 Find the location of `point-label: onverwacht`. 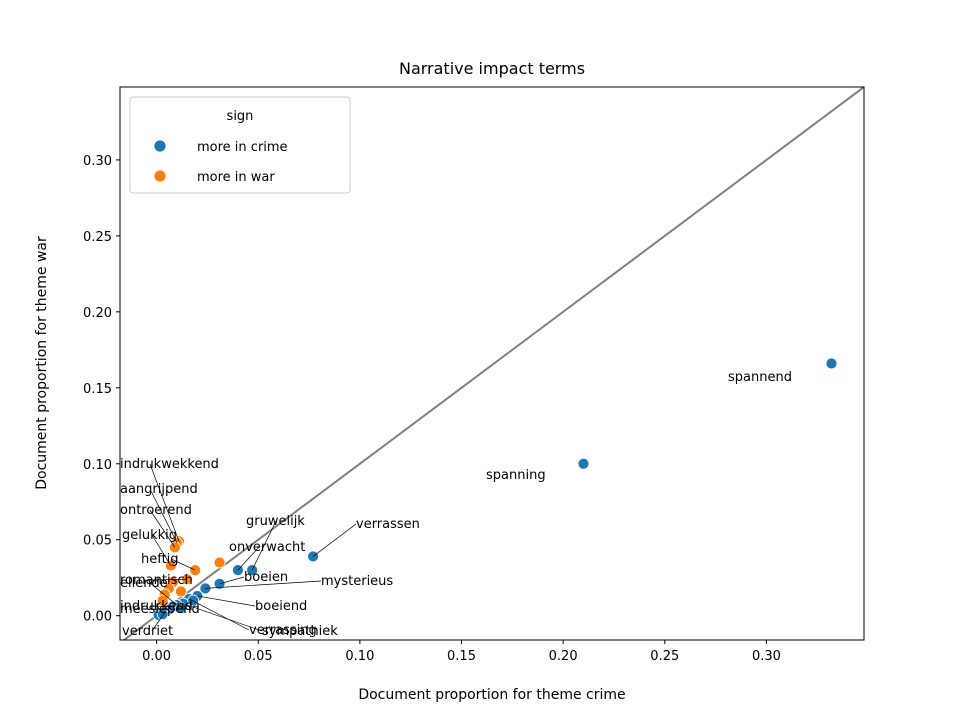

point-label: onverwacht is located at coordinates (267, 547).